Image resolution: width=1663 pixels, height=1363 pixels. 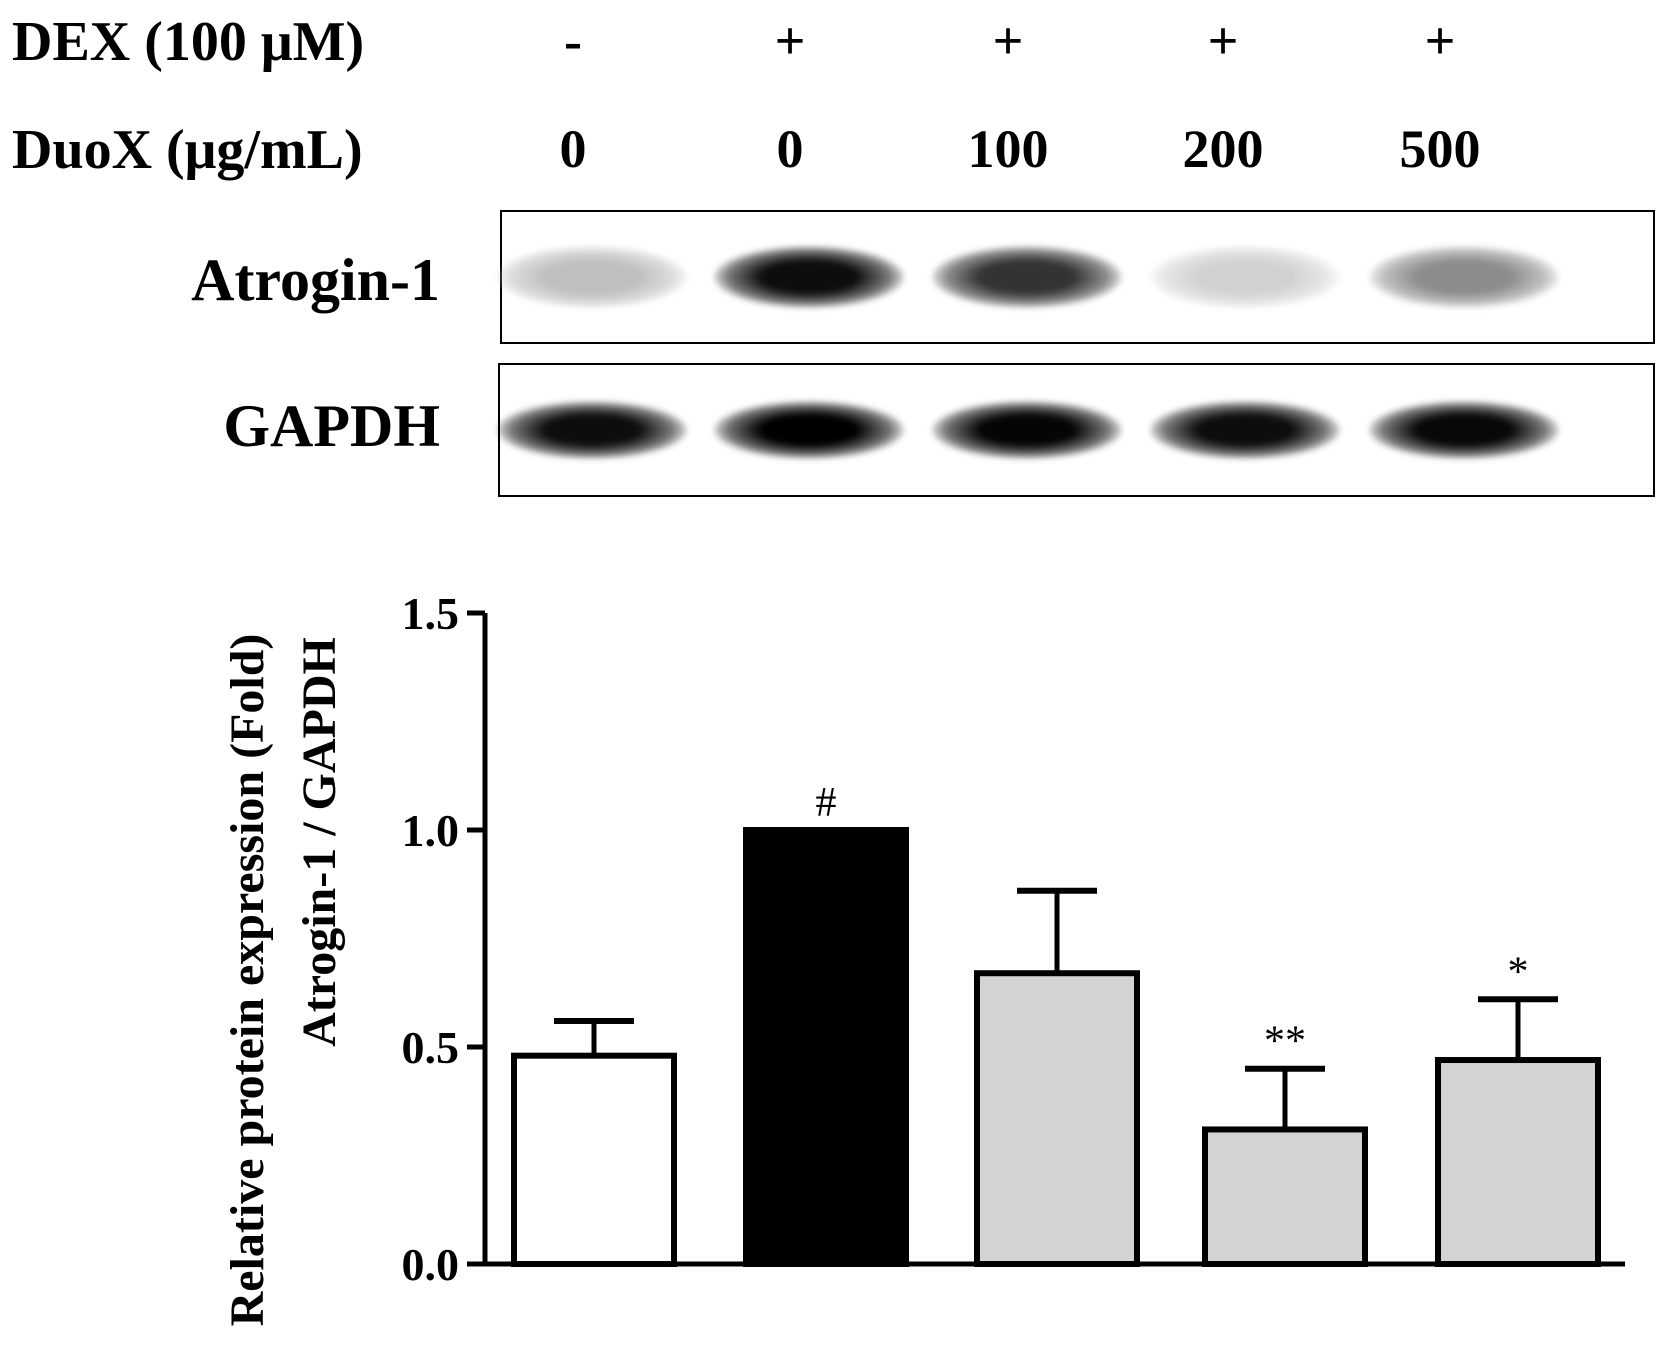 What do you see at coordinates (1223, 41) in the screenshot?
I see `dex-value-lane-4: +` at bounding box center [1223, 41].